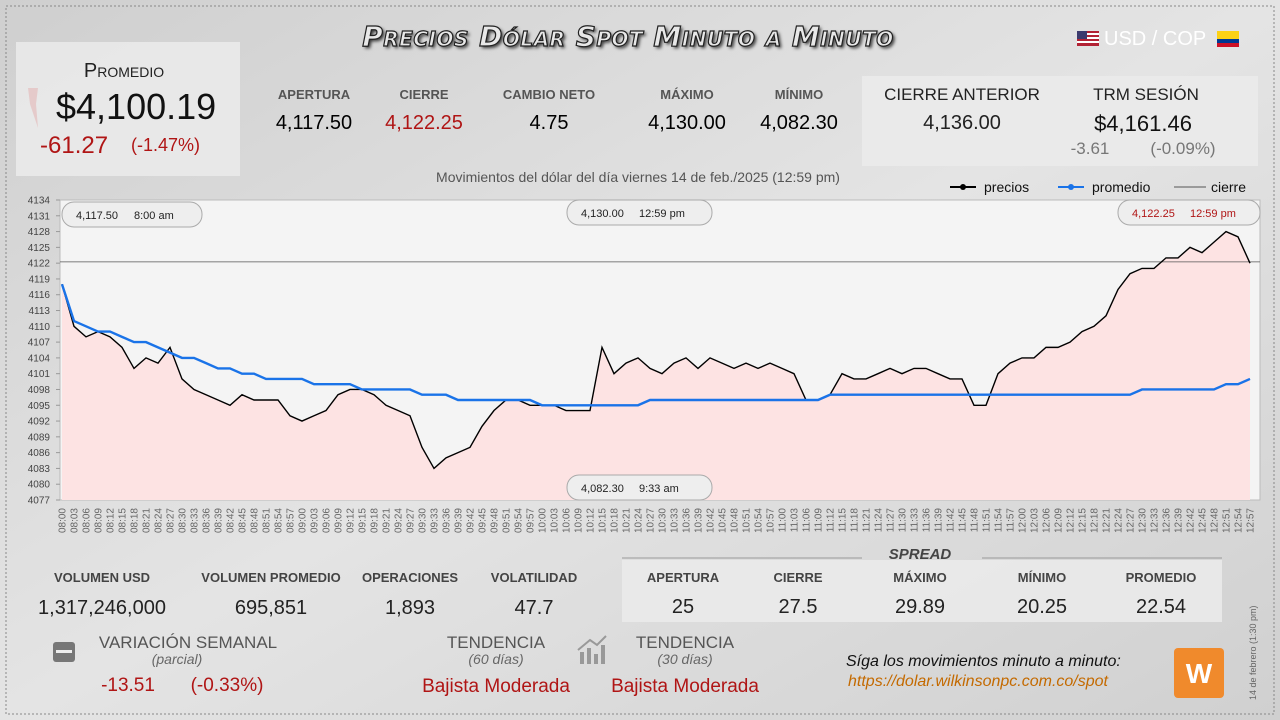 This screenshot has height=720, width=1280. What do you see at coordinates (983, 661) in the screenshot?
I see `footer-cta: Síga los movimientos minuto a minuto:` at bounding box center [983, 661].